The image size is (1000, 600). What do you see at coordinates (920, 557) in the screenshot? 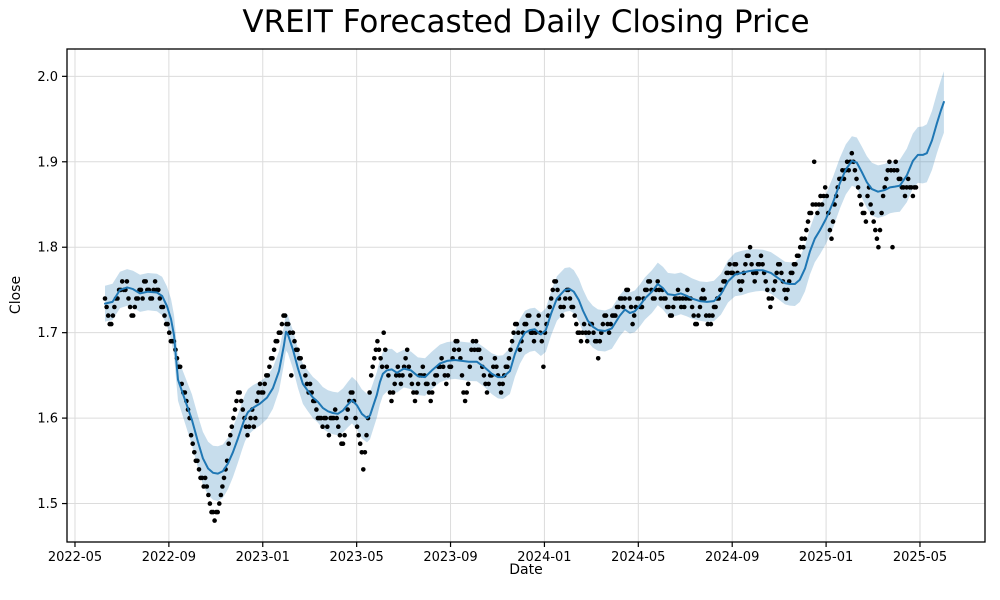
I see `x-tick-label: 2025-05` at bounding box center [920, 557].